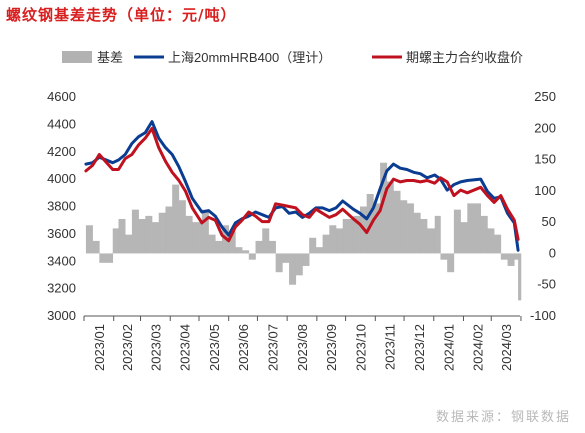 Image resolution: width=585 pixels, height=433 pixels. Describe the element at coordinates (61, 260) in the screenshot. I see `y-left-tick-label: 3400` at that location.